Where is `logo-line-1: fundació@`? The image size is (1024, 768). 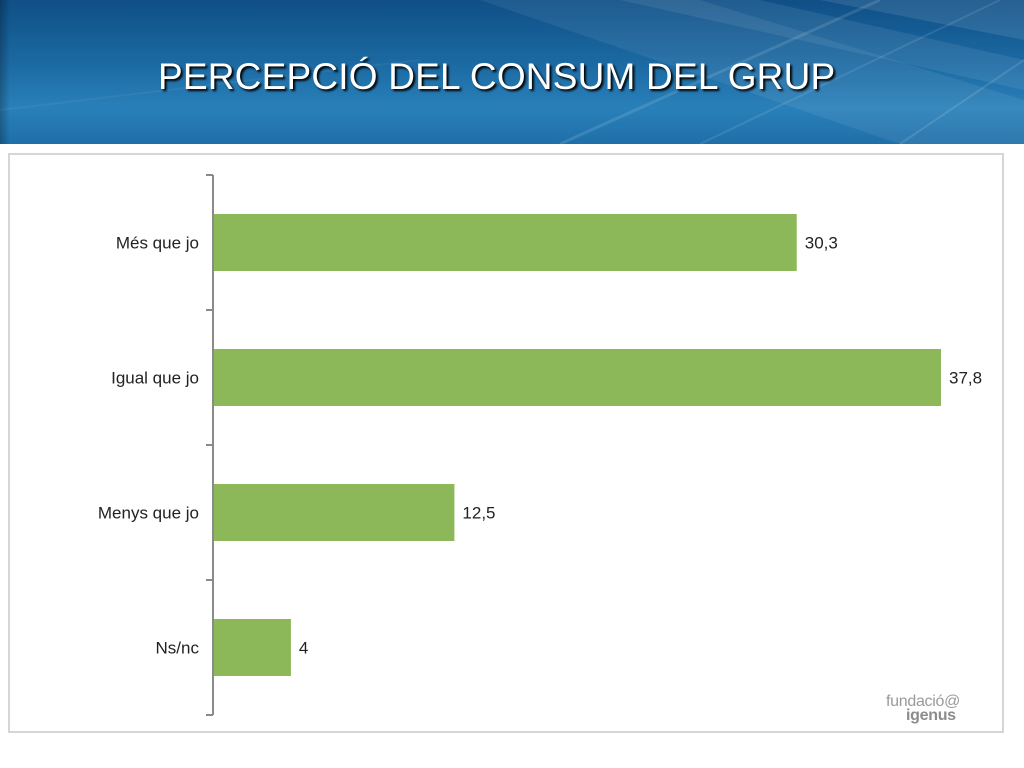
logo-line-1: fundació@ is located at coordinates (923, 701).